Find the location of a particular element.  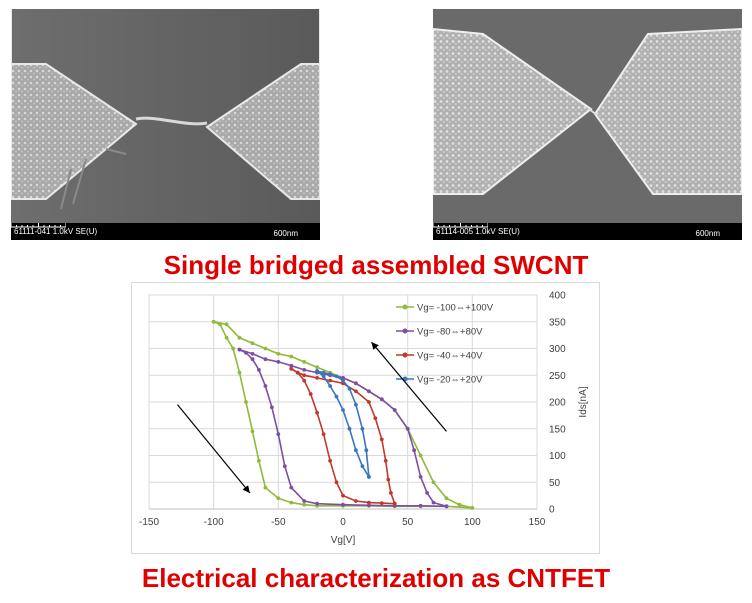

legend-item: Vg= -100⇔+100V is located at coordinates (445, 308).